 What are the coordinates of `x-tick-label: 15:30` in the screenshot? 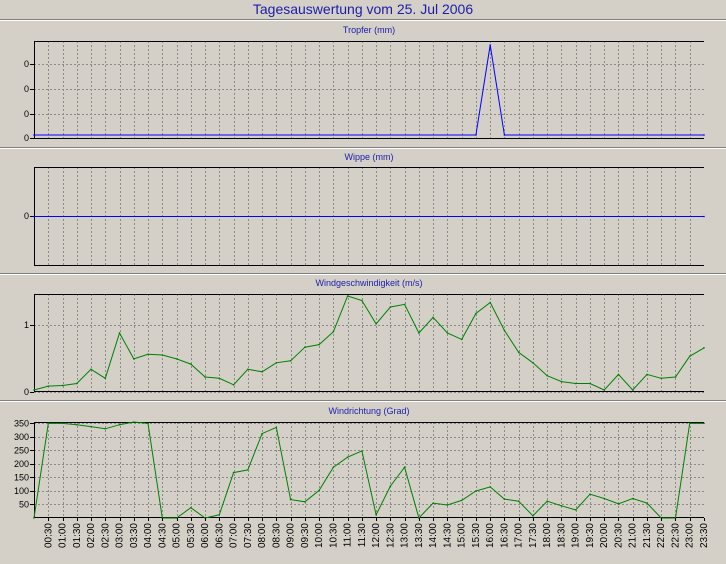 It's located at (476, 535).